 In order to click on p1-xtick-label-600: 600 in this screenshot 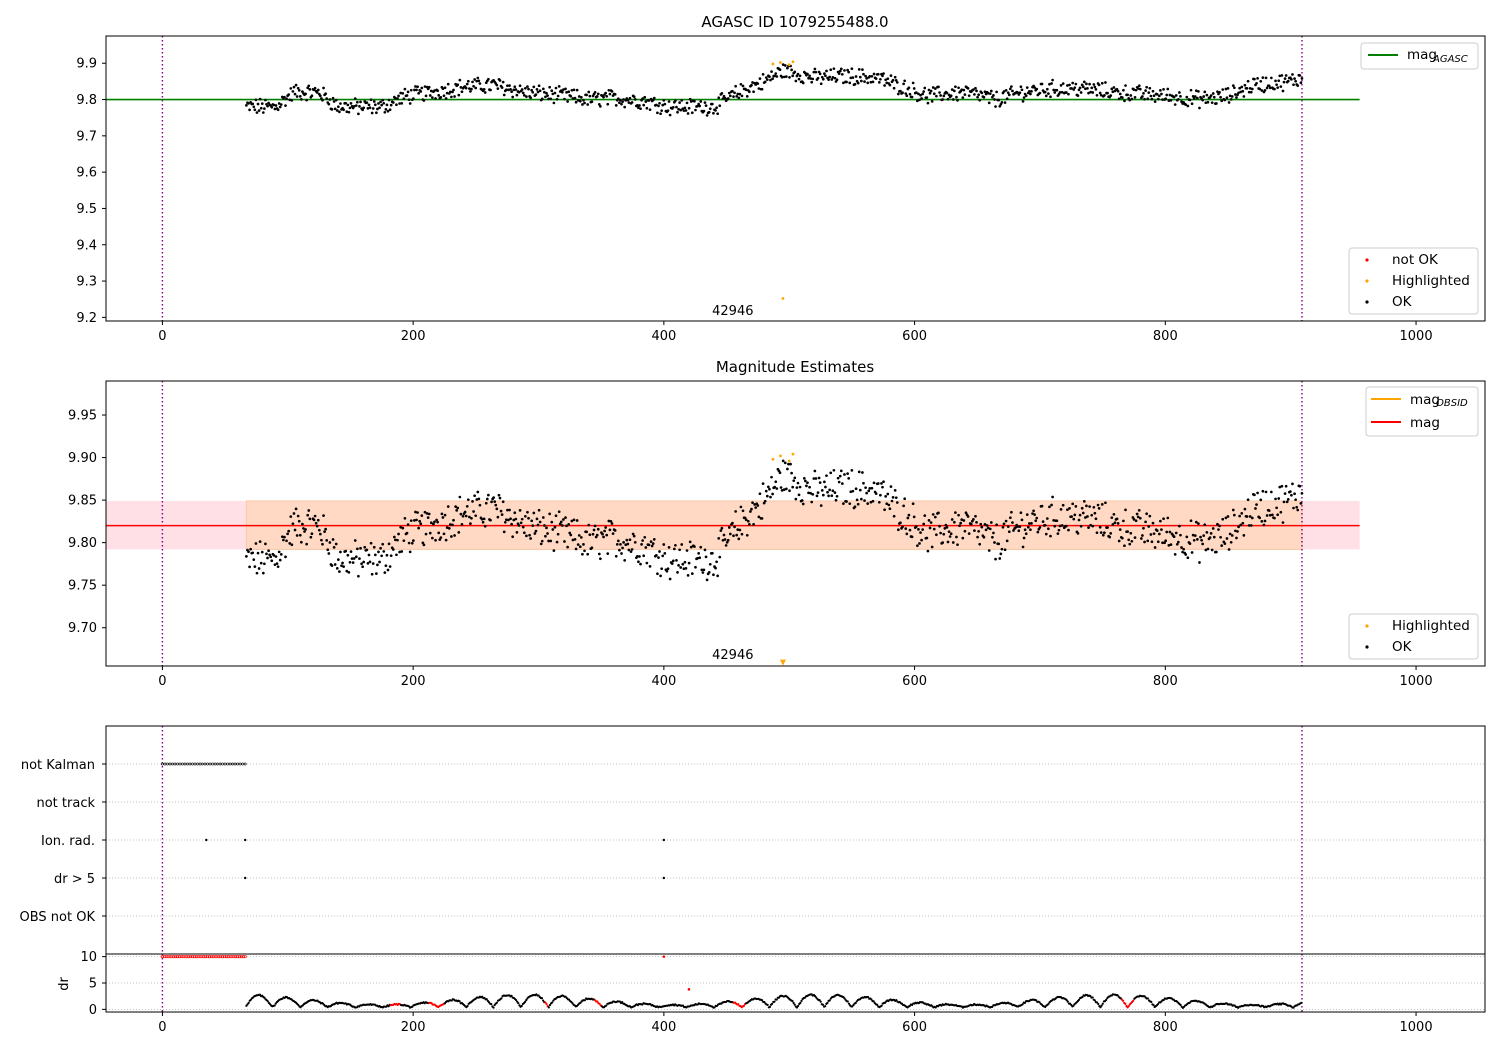, I will do `click(914, 336)`.